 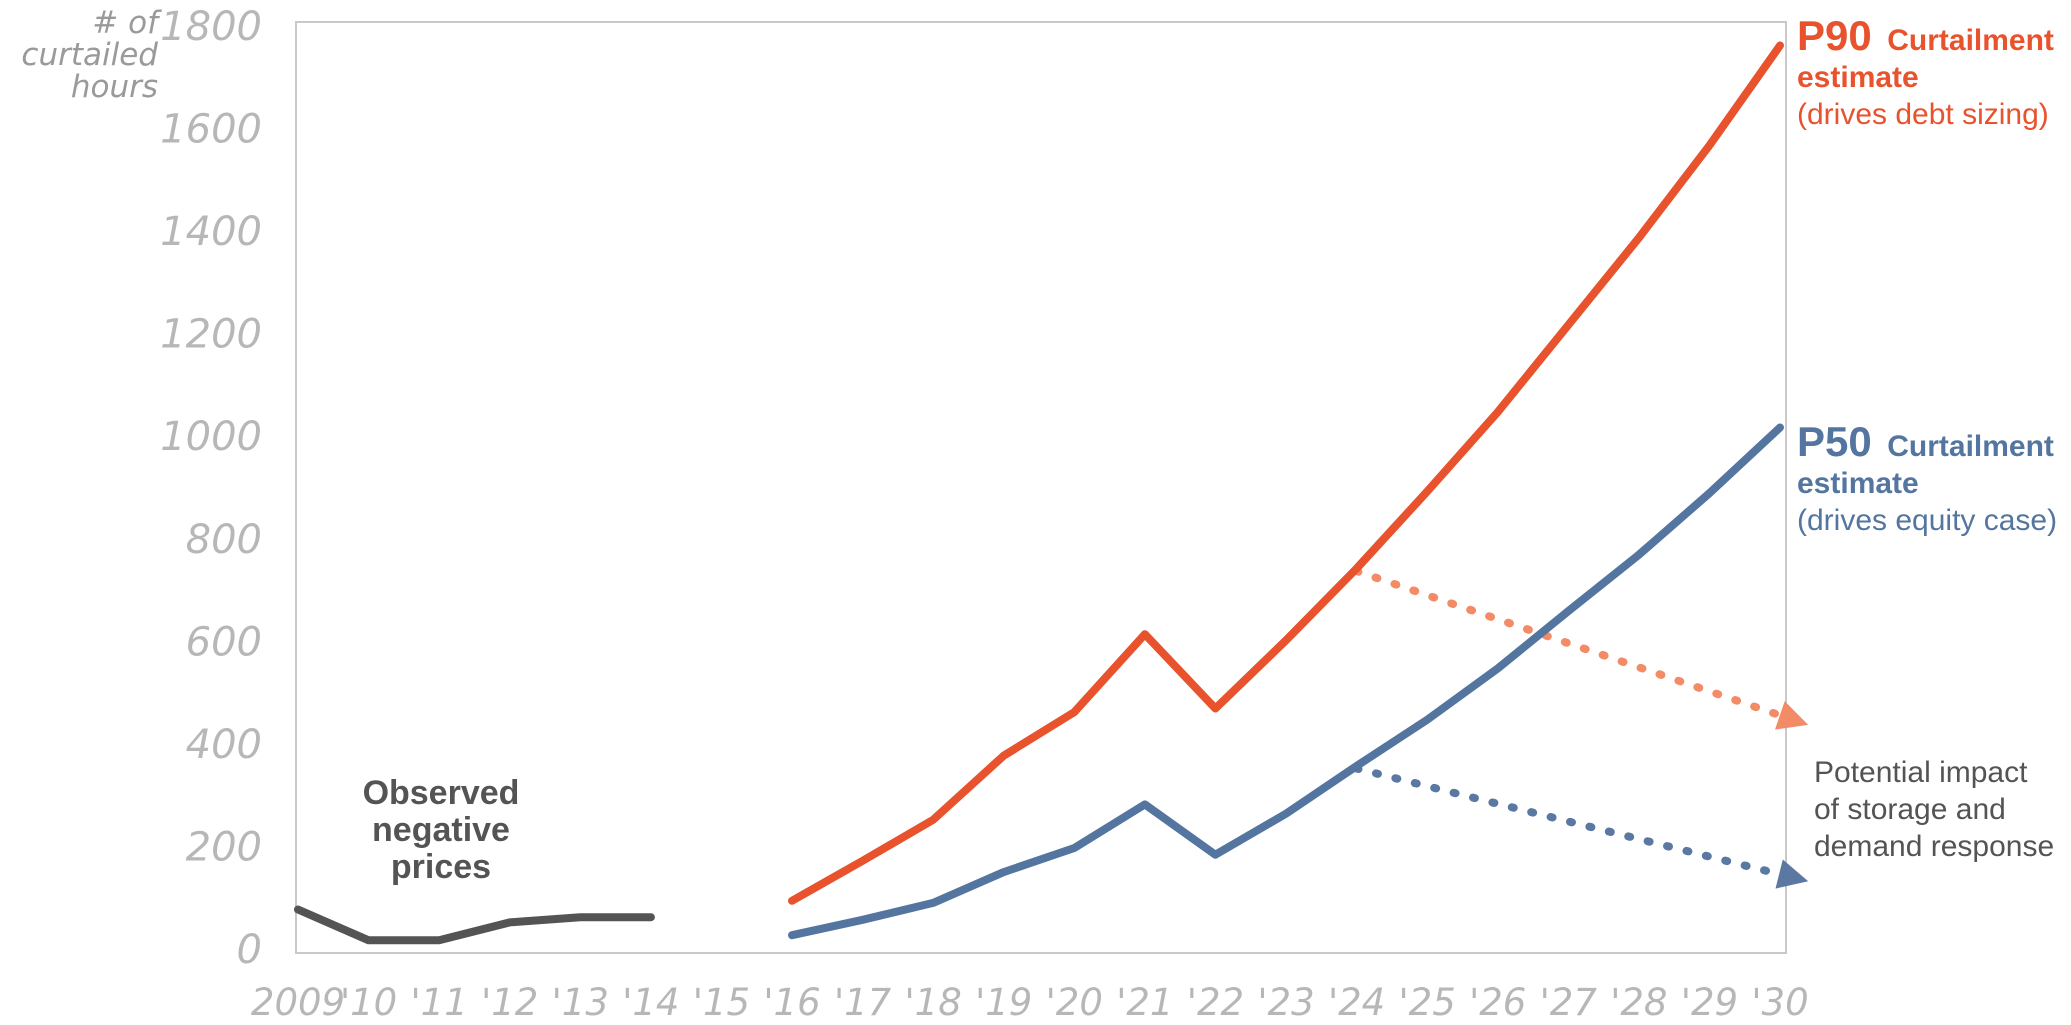 I want to click on x-tick-label: '22, so click(x=1215, y=1002).